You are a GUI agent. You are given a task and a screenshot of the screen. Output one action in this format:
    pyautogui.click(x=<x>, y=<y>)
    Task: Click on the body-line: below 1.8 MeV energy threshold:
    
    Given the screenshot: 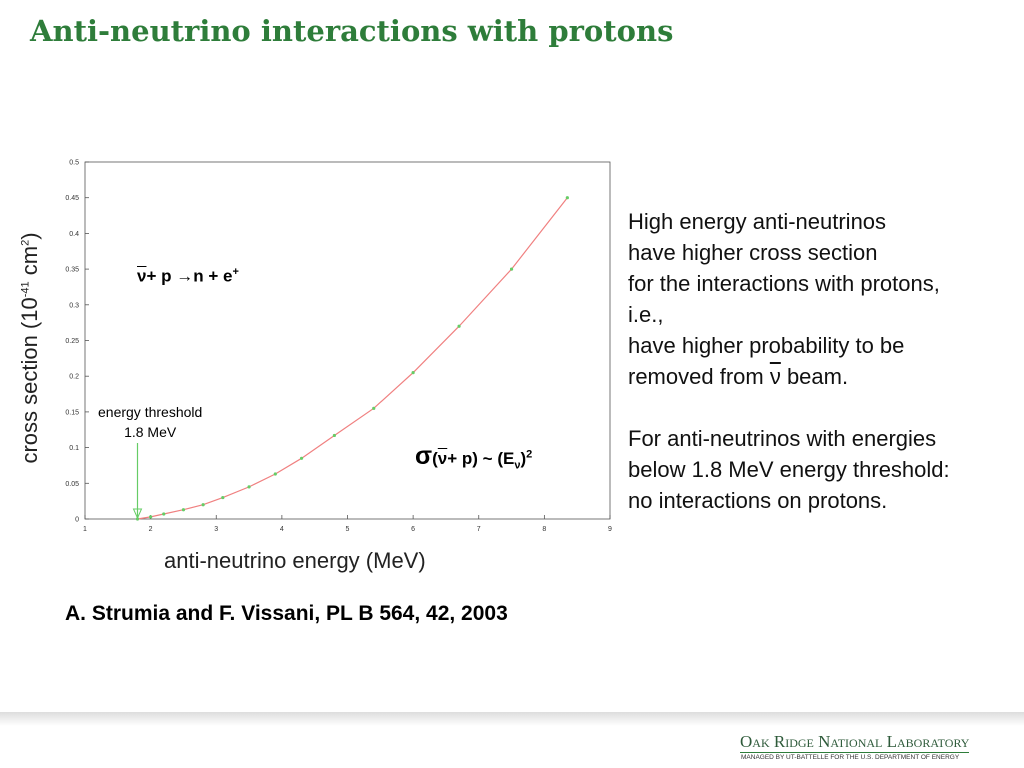 What is the action you would take?
    pyautogui.click(x=789, y=469)
    